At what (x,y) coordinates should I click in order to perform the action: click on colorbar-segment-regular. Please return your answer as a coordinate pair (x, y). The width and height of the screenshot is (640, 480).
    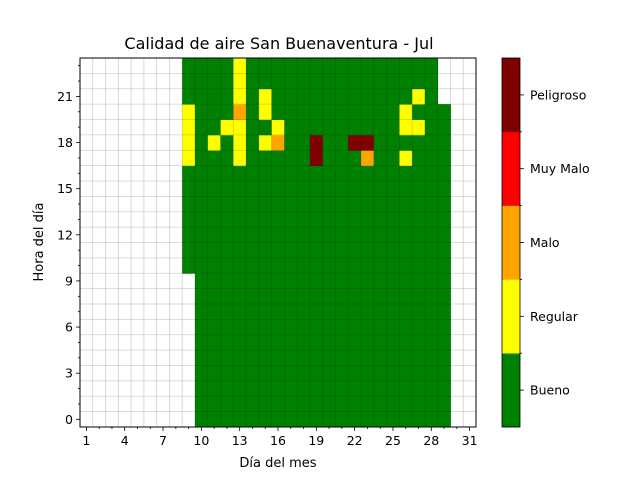
    Looking at the image, I should click on (511, 316).